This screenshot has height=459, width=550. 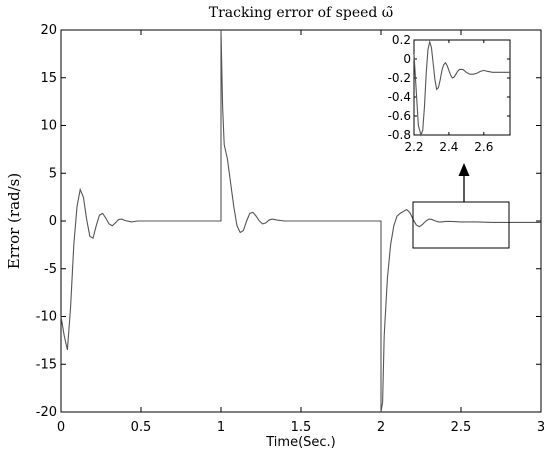 I want to click on inset-y-tick-label: 0, so click(x=407, y=59).